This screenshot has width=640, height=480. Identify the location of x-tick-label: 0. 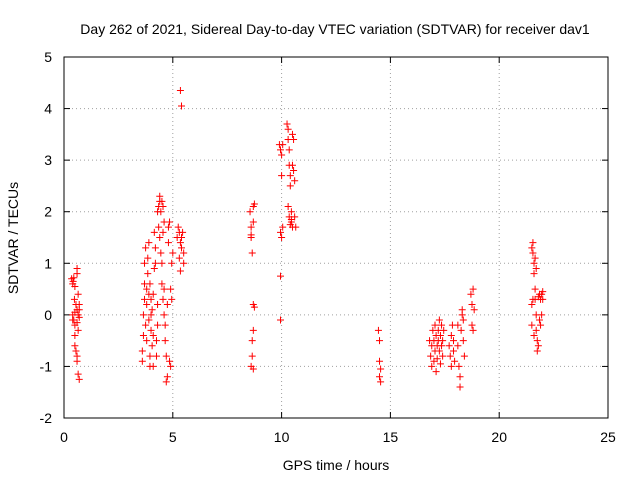
(64, 437).